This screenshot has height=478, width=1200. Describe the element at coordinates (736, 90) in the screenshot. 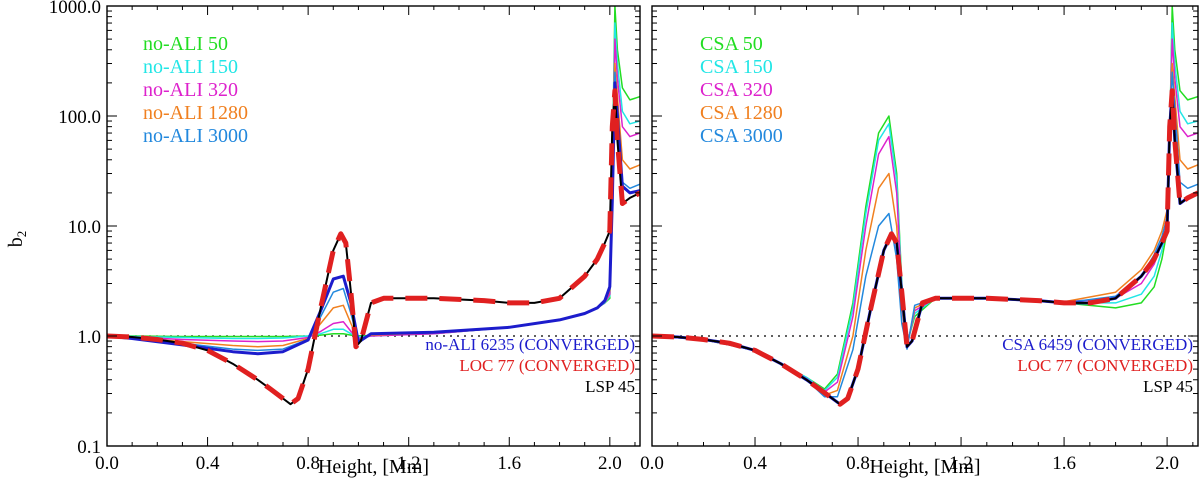

I see `right-legend-csa-320: CSA 320` at that location.